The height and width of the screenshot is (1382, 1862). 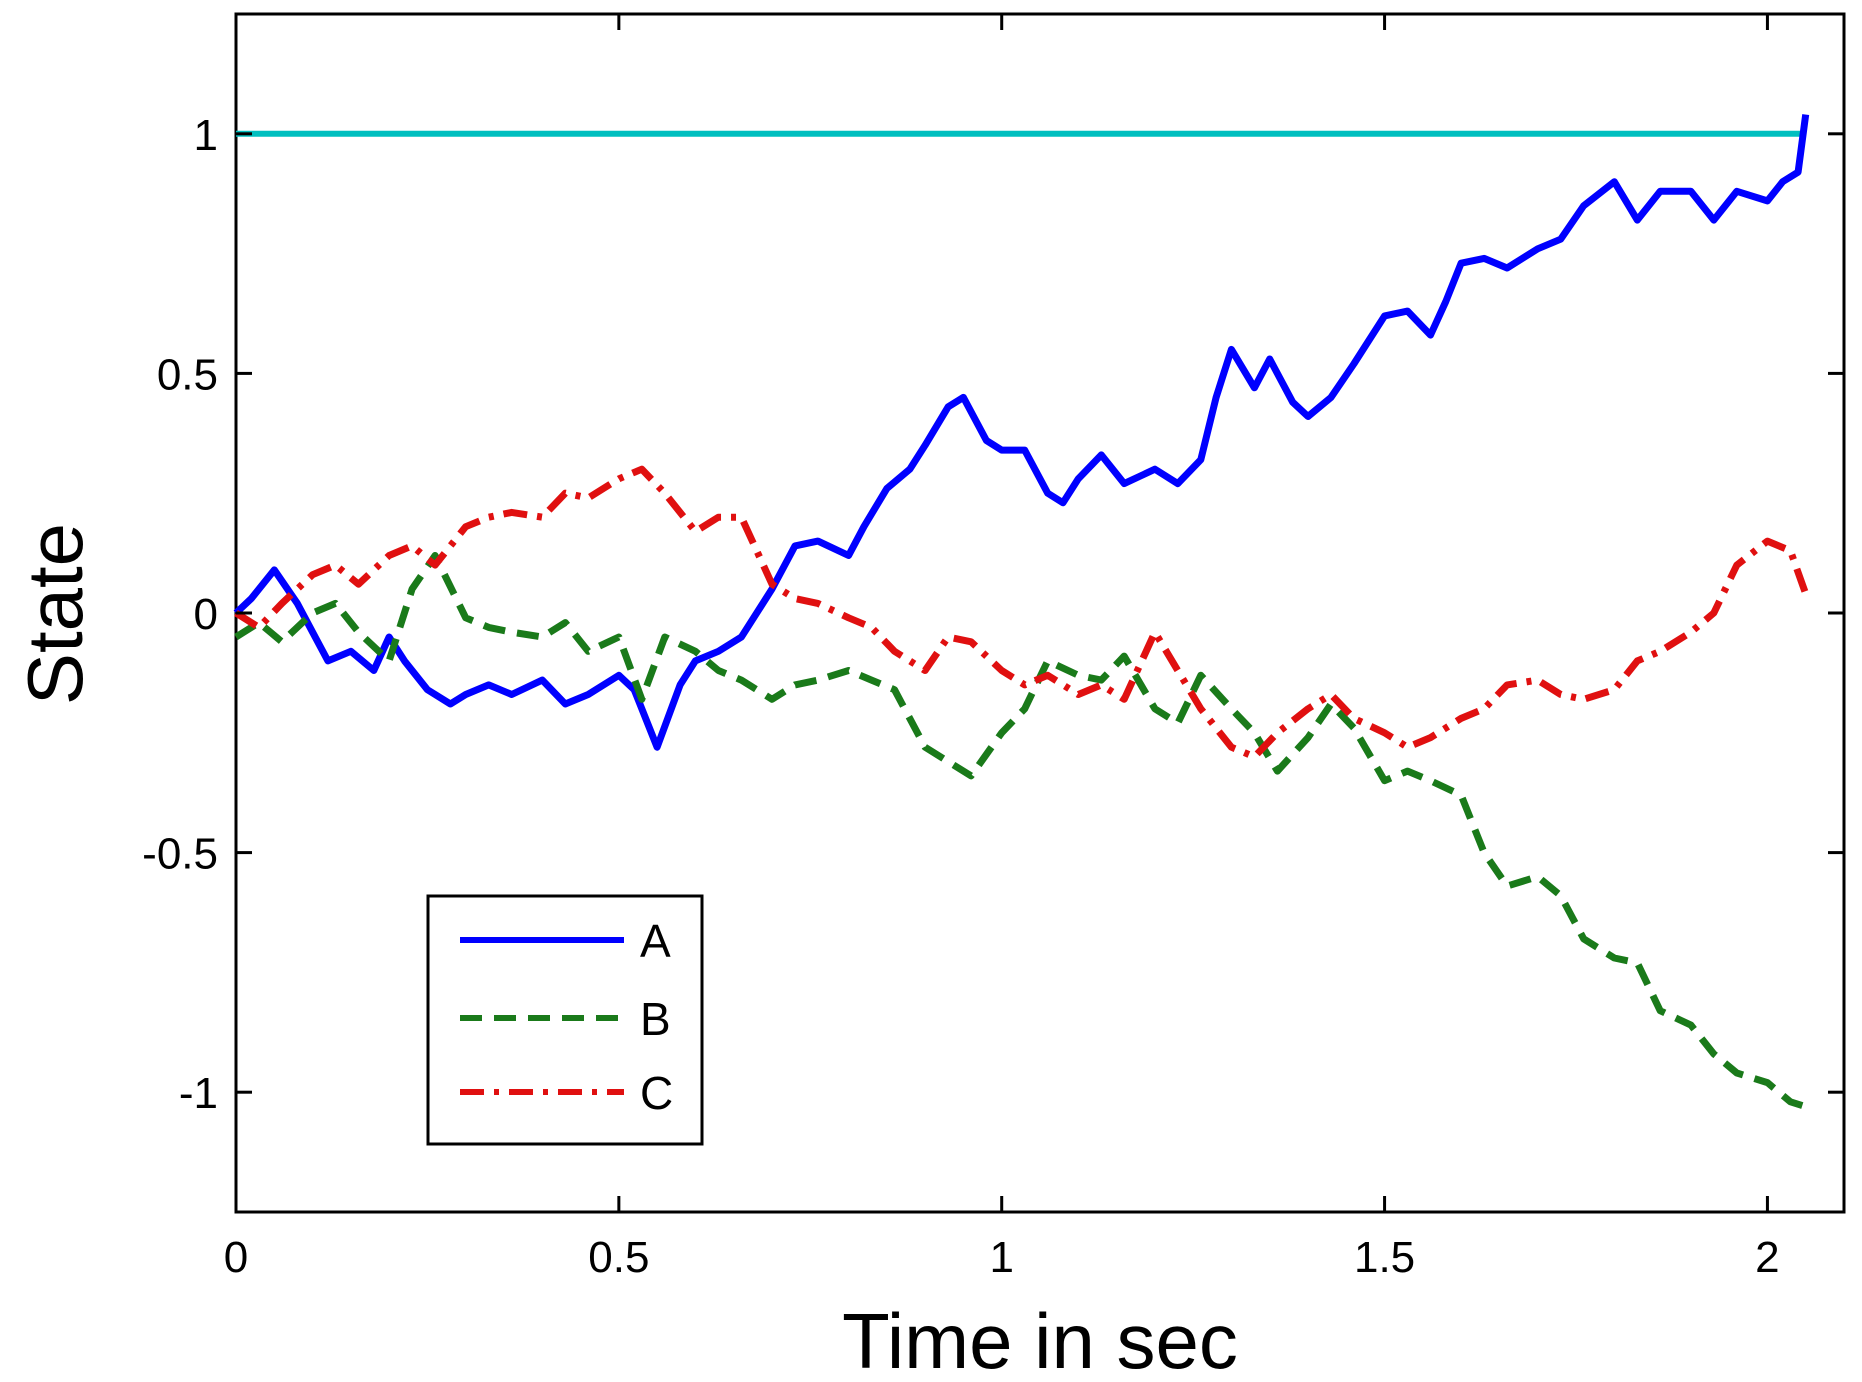 I want to click on legend-label-a: A, so click(x=655, y=941).